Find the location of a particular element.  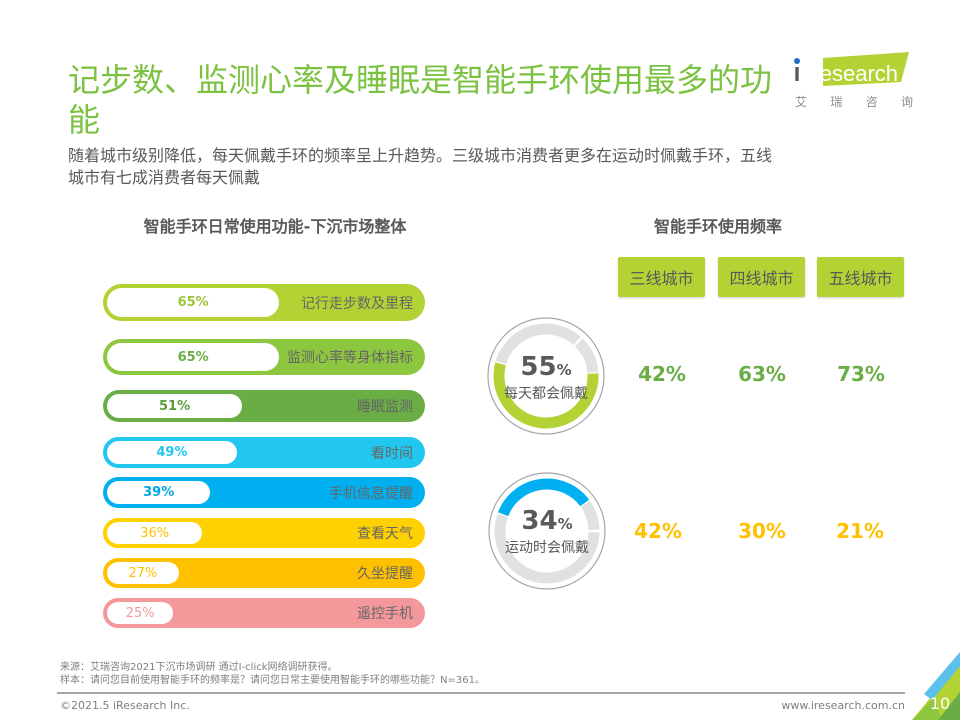

bar-value-label: 36% is located at coordinates (155, 533).